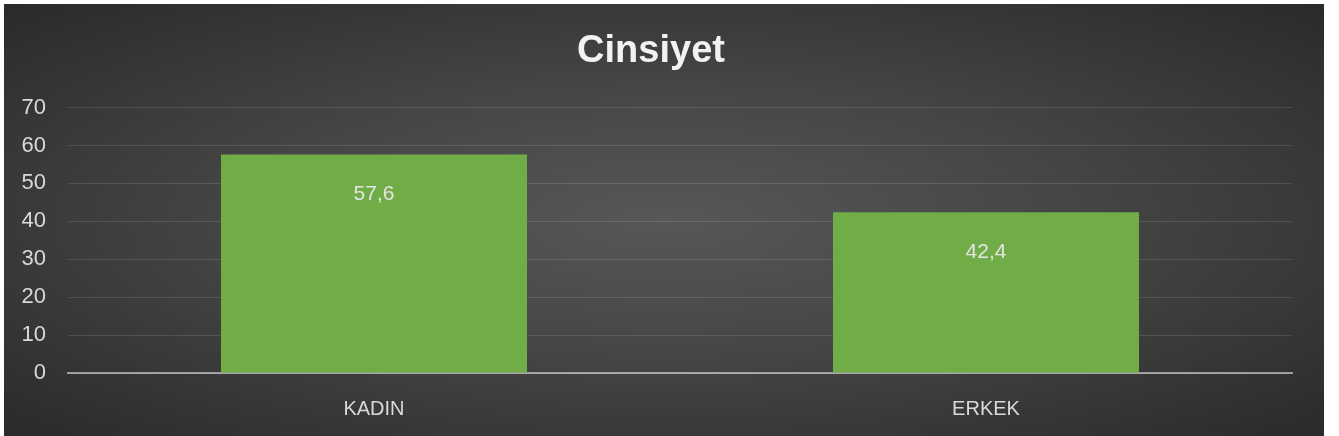  What do you see at coordinates (651, 49) in the screenshot?
I see `chart-title: Cinsiyet` at bounding box center [651, 49].